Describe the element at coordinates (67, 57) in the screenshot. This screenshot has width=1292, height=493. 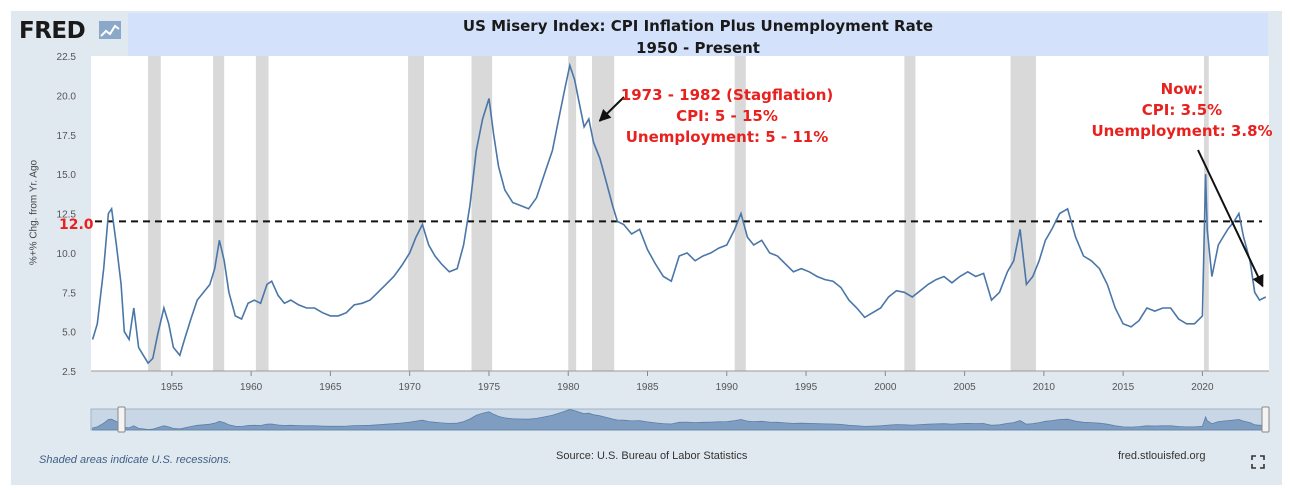
I see `y-tick-label: 22.5` at that location.